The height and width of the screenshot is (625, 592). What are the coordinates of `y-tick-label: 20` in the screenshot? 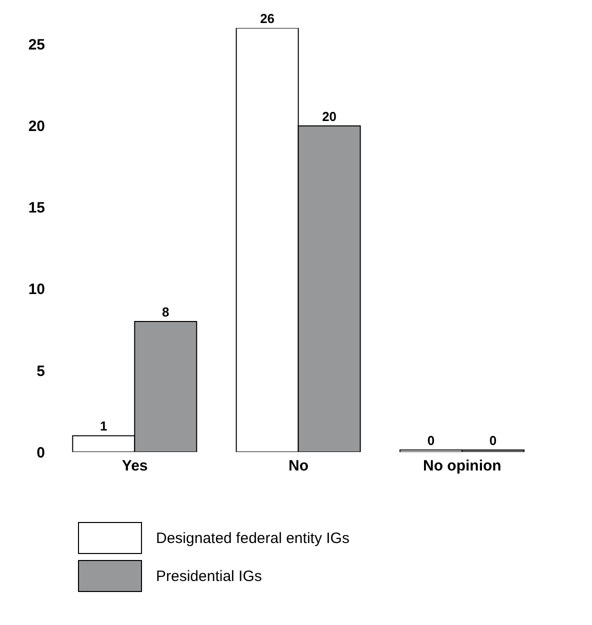 It's located at (36, 127).